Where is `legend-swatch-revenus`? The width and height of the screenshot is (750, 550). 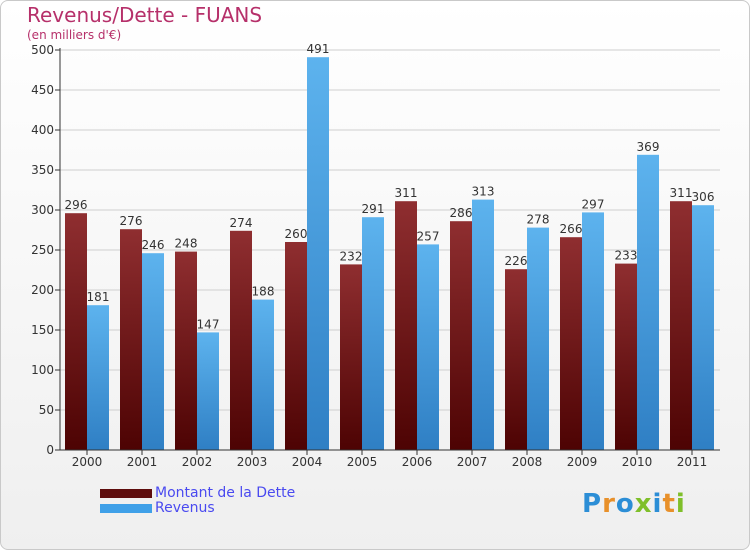 legend-swatch-revenus is located at coordinates (126, 508).